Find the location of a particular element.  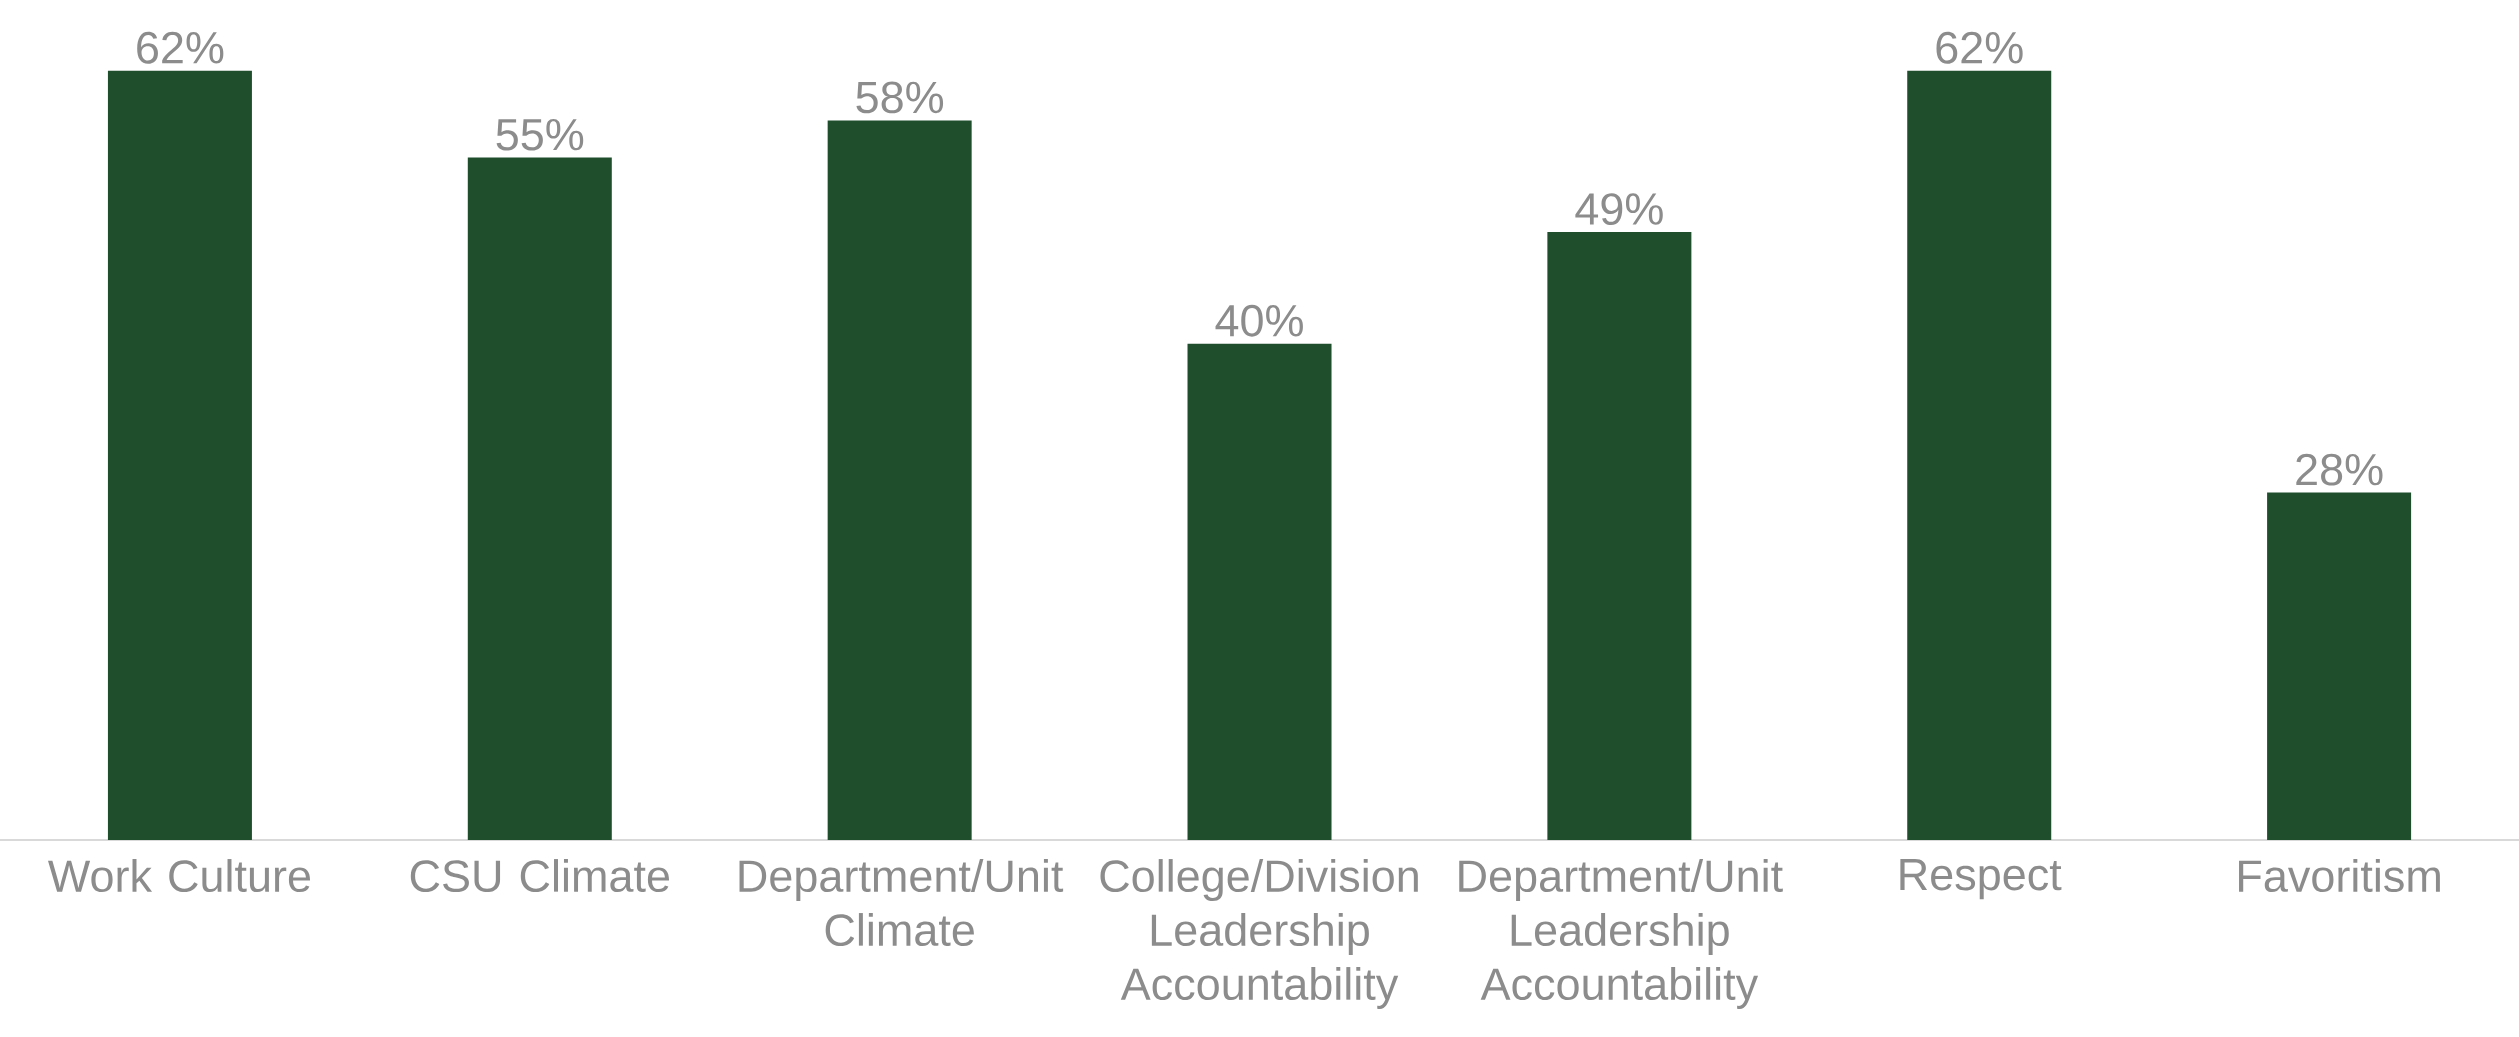

data-label: 49% is located at coordinates (1619, 209).